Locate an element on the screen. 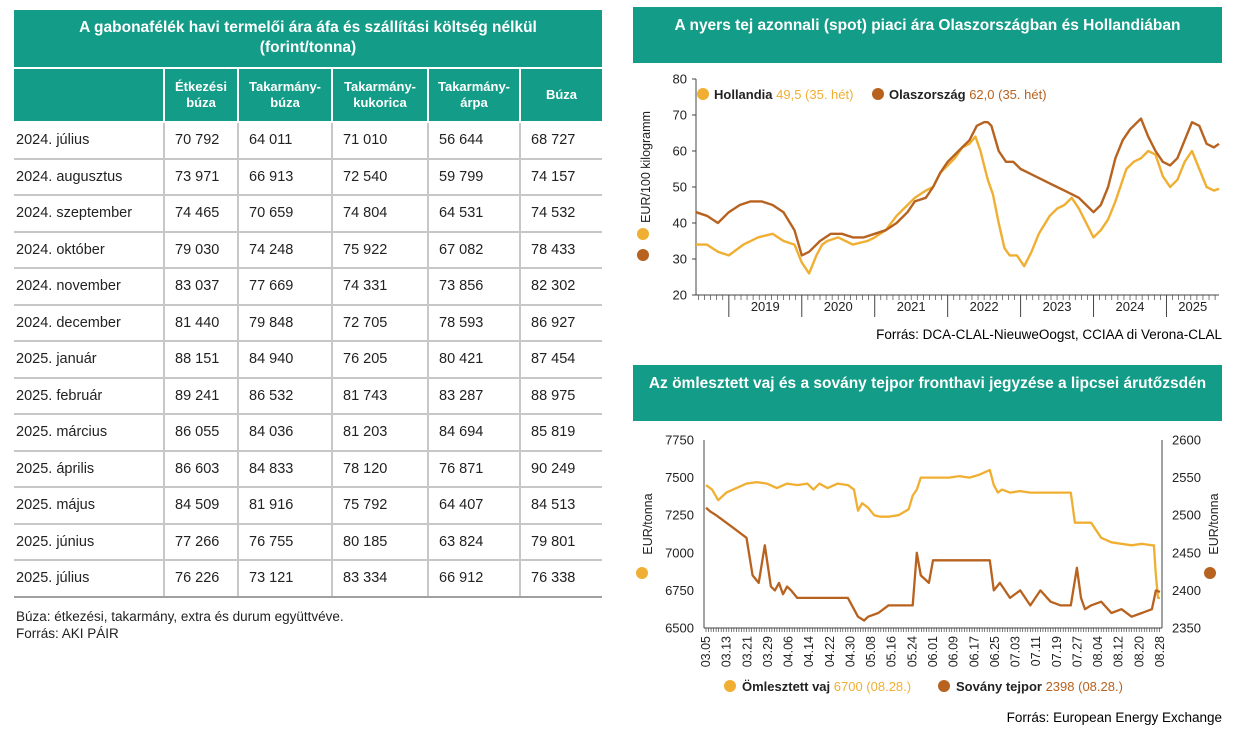 This screenshot has height=734, width=1238. row-label: 2024. november is located at coordinates (89, 287).